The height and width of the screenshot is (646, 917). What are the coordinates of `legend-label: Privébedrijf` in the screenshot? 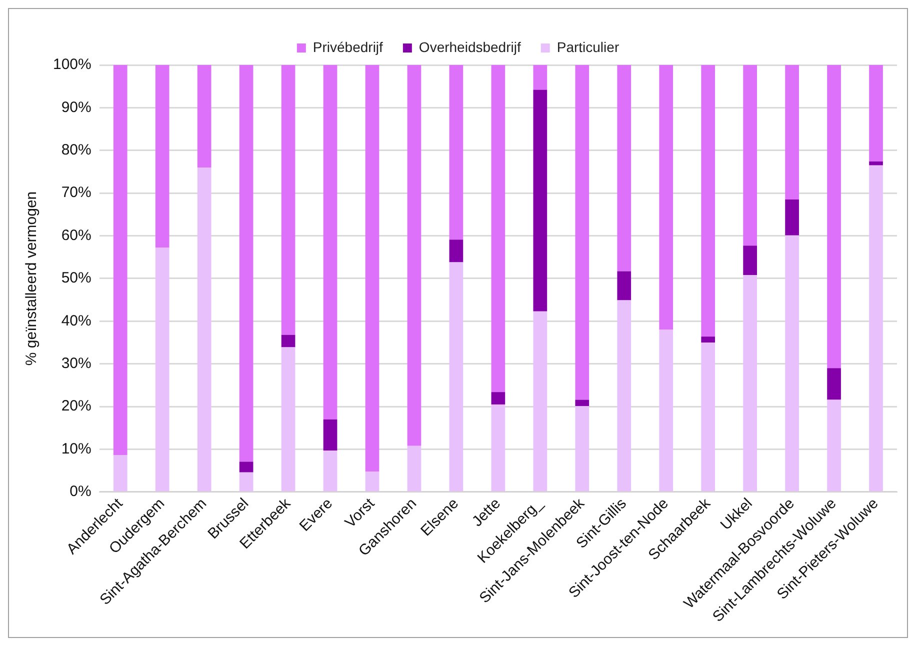 It's located at (348, 46).